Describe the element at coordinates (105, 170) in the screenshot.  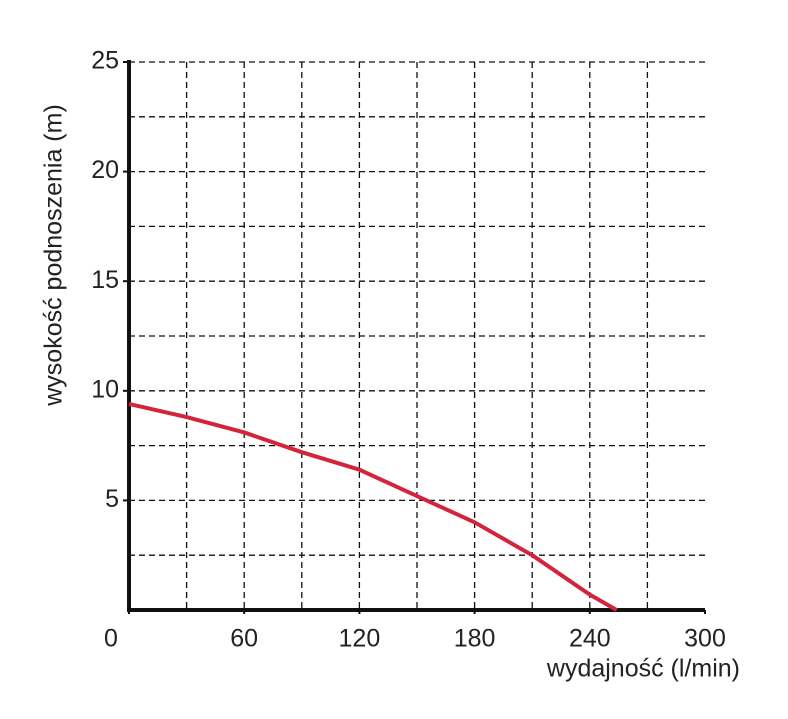
I see `y-tick-label: 20` at that location.